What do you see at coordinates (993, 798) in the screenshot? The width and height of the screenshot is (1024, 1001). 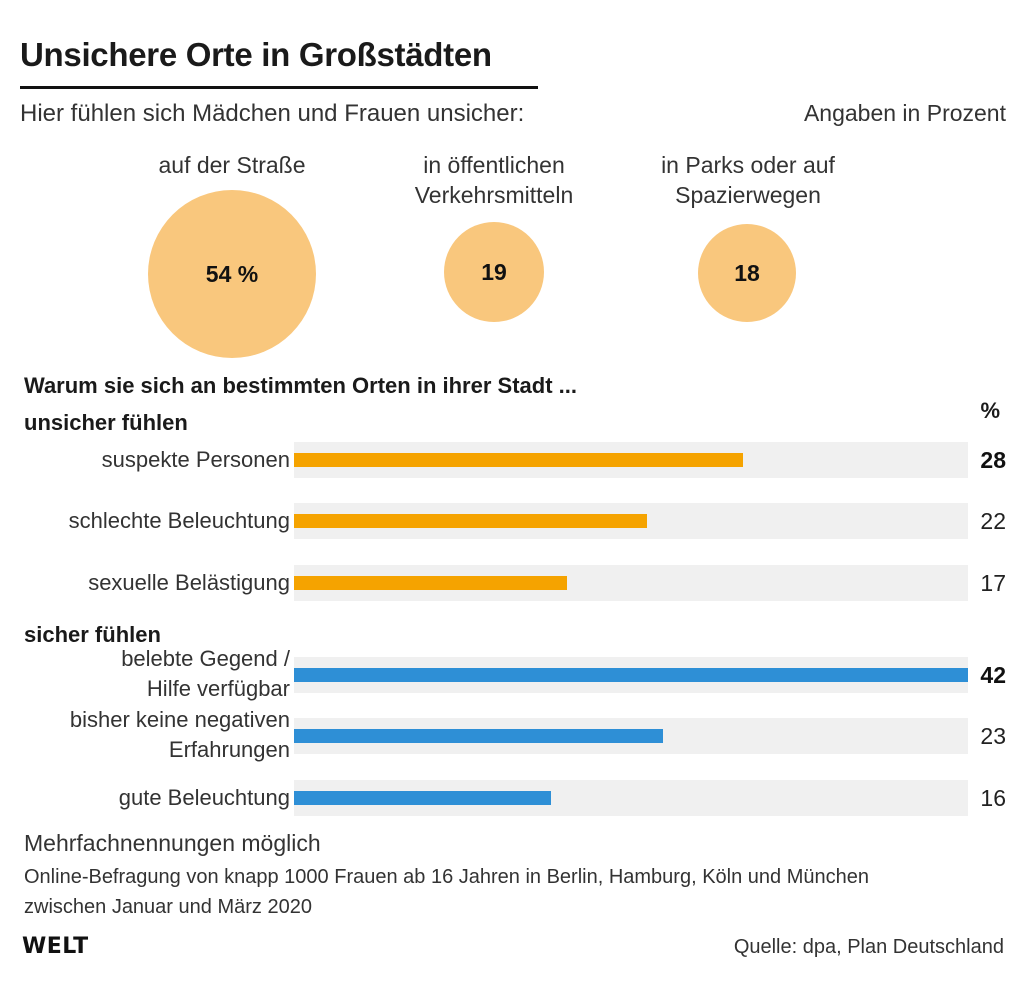 I see `bar-value-good-lighting: 16` at bounding box center [993, 798].